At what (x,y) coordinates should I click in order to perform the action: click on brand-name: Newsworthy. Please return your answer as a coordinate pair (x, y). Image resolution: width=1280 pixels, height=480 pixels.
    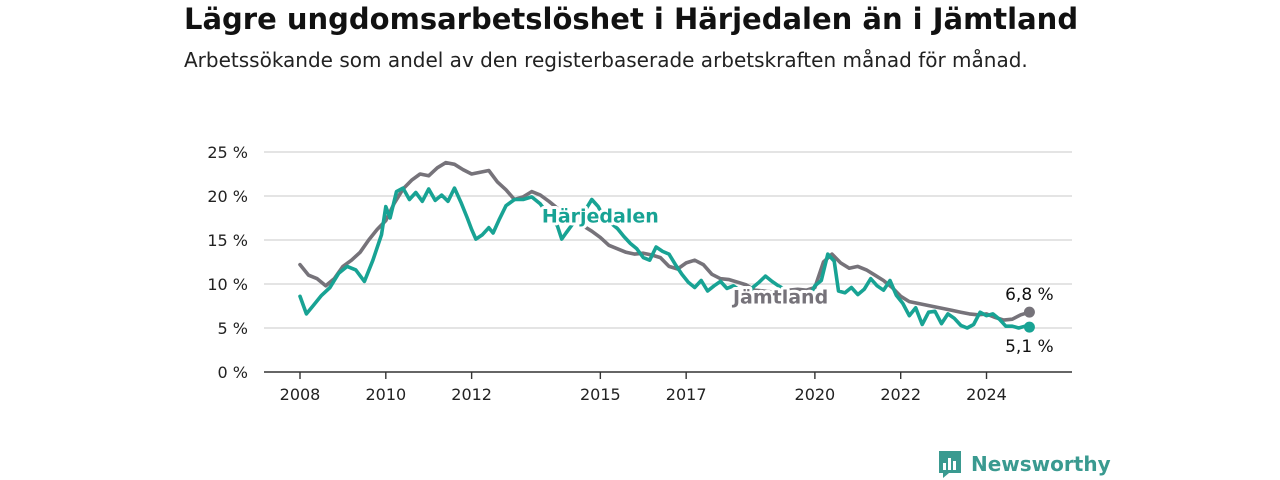
    Looking at the image, I should click on (1041, 464).